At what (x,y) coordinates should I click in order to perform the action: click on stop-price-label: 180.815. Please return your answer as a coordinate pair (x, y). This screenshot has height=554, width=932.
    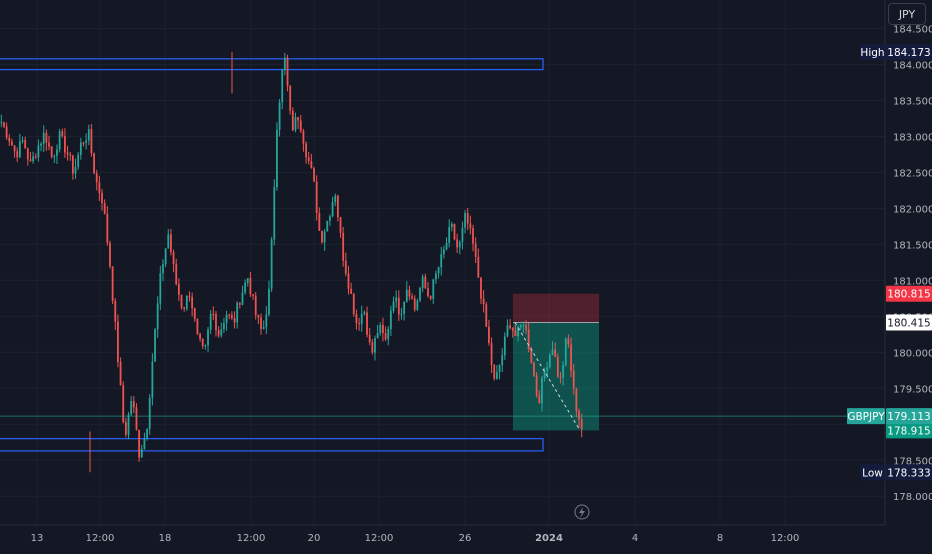
    Looking at the image, I should click on (908, 295).